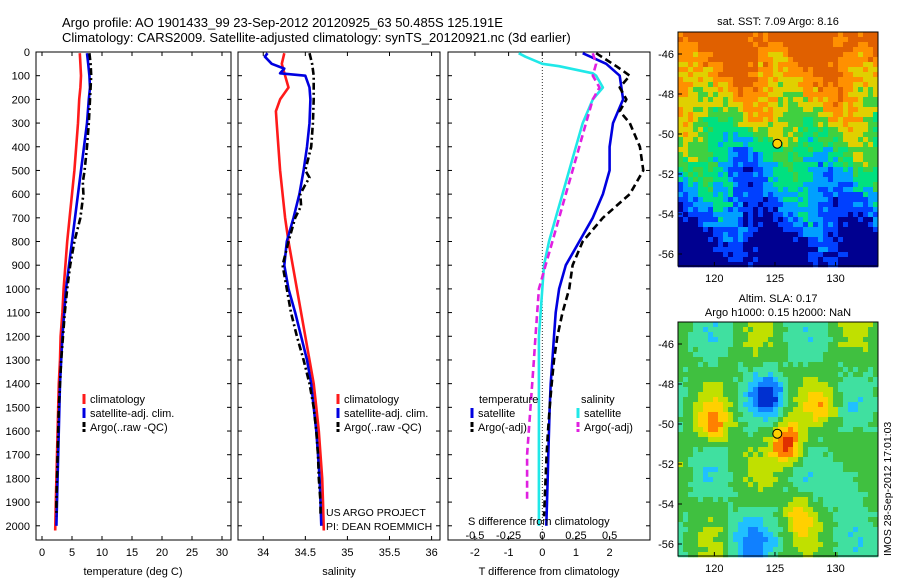 This screenshot has height=580, width=900. What do you see at coordinates (347, 553) in the screenshot?
I see `salinity-x-tick-label: 35` at bounding box center [347, 553].